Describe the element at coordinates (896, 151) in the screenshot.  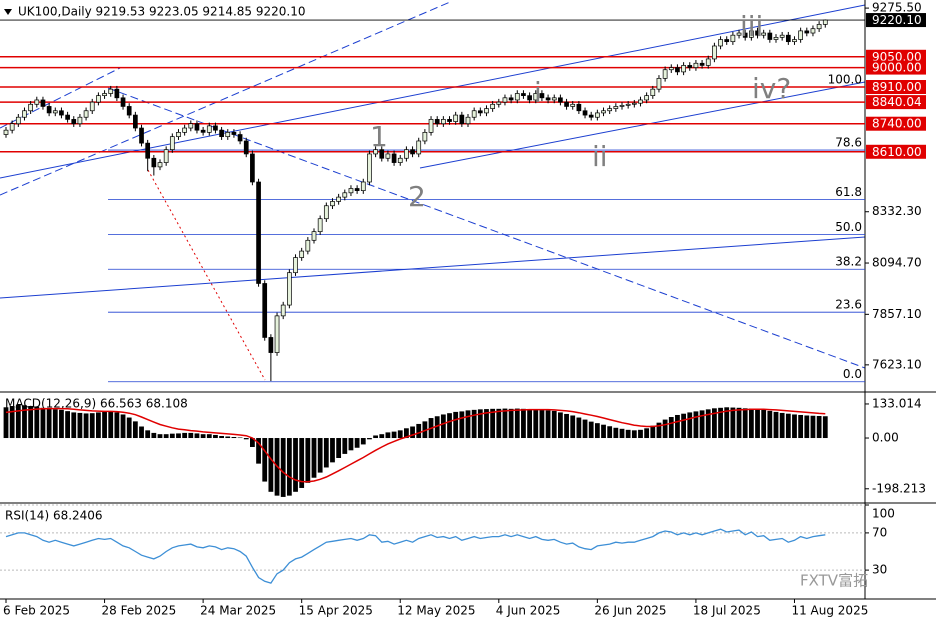
I see `level-box: 8610.00` at that location.